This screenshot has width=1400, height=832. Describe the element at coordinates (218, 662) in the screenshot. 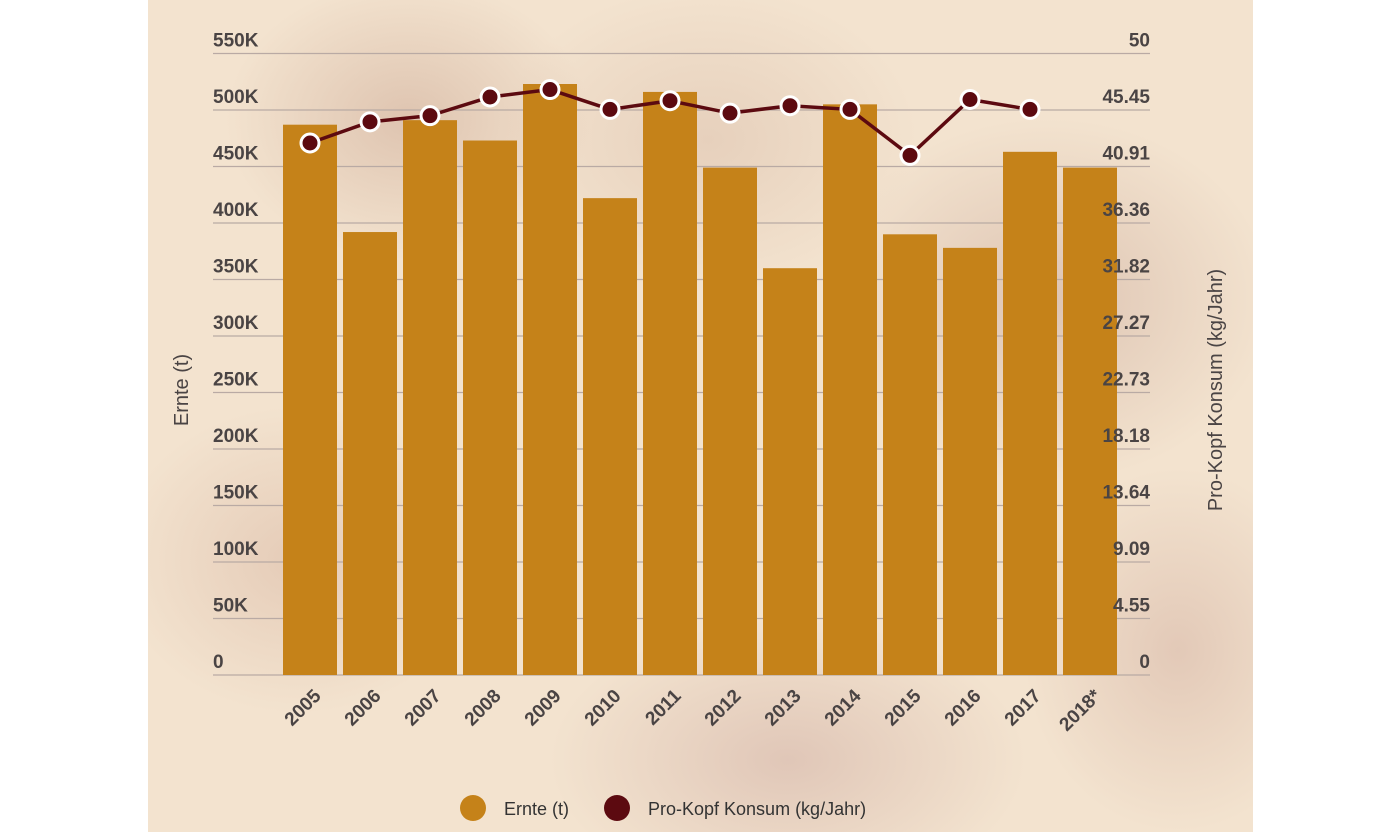

I see `y-tick-label: 0` at that location.